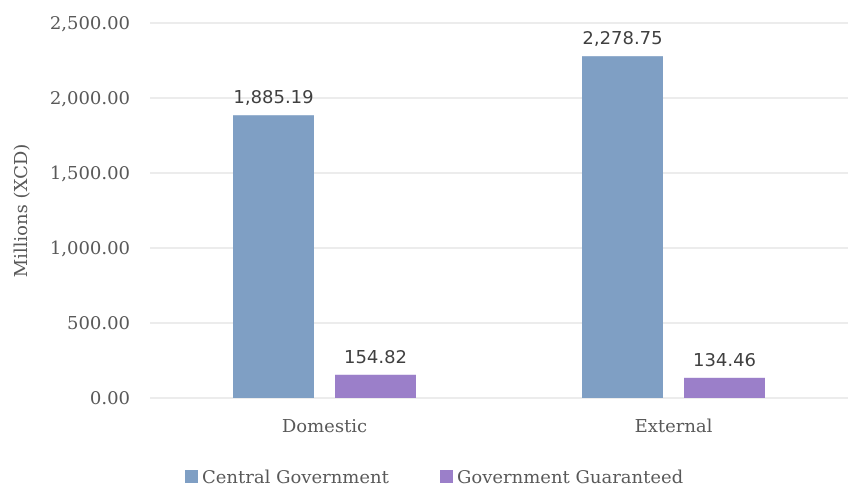  What do you see at coordinates (375, 357) in the screenshot?
I see `data-label: 154.82` at bounding box center [375, 357].